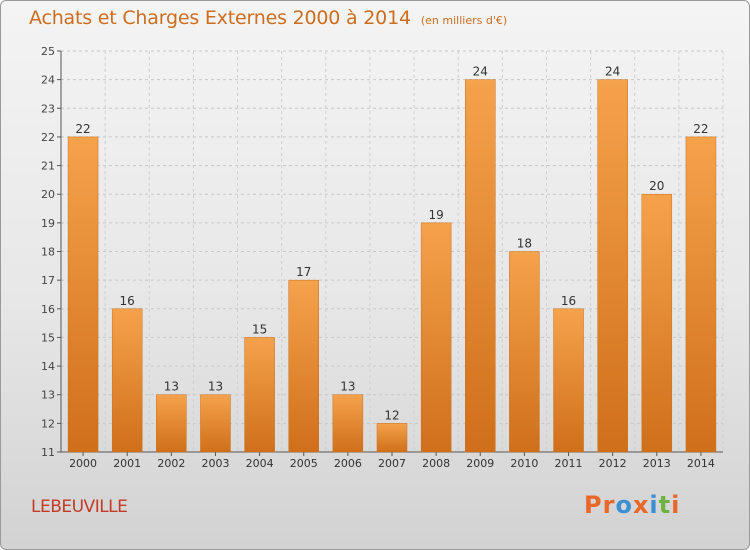 The height and width of the screenshot is (550, 750). What do you see at coordinates (436, 463) in the screenshot?
I see `x-tick-label: 2008` at bounding box center [436, 463].